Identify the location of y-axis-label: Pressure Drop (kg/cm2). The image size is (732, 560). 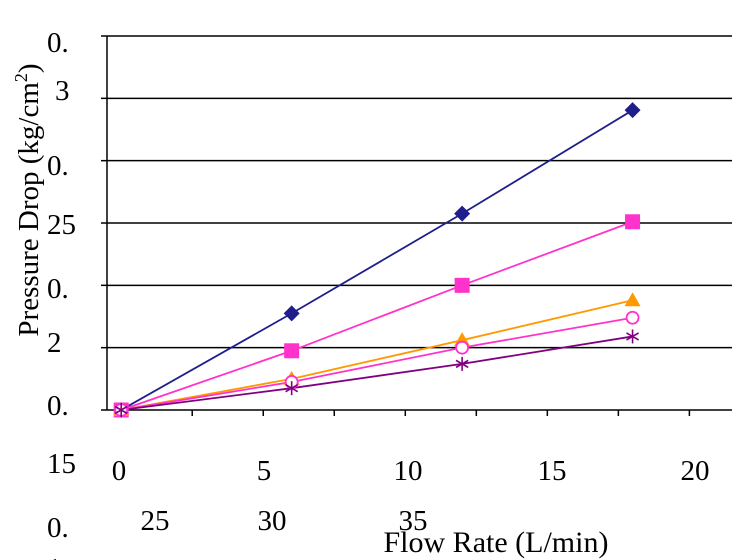
(28, 199).